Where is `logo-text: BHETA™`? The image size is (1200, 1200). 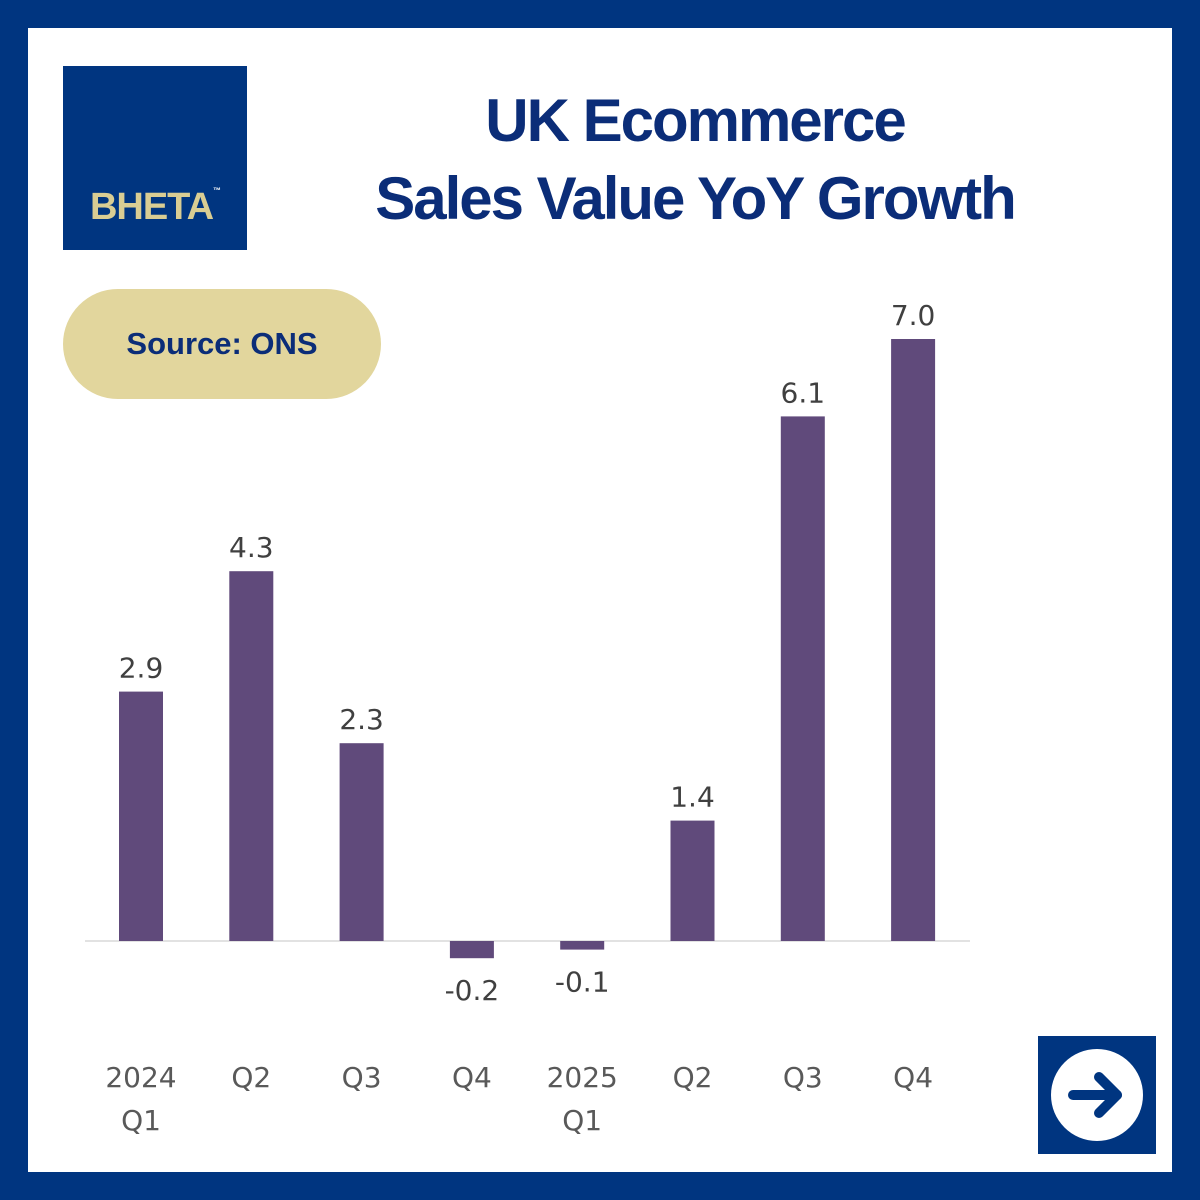 logo-text: BHETA™ is located at coordinates (155, 207).